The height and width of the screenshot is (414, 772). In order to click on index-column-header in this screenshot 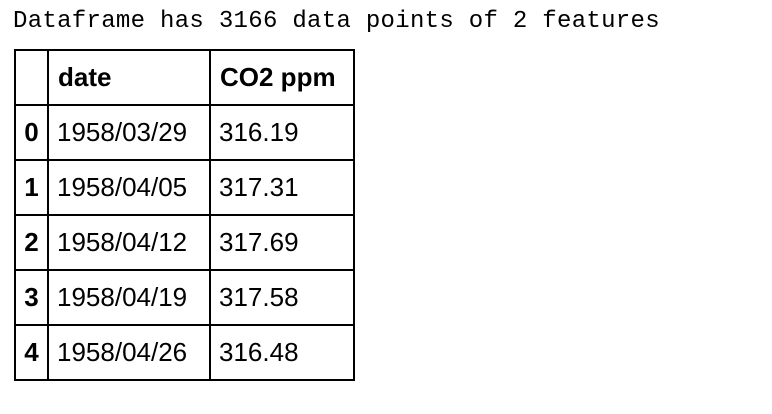, I will do `click(31, 77)`.